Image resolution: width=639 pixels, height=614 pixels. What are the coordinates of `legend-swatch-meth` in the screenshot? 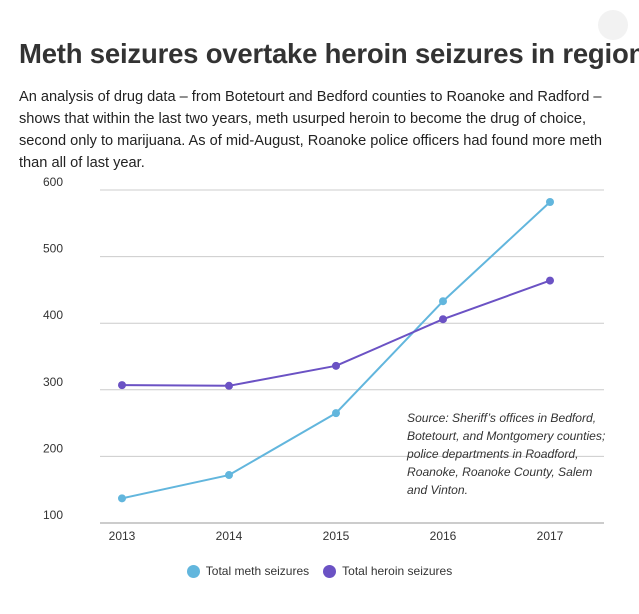 It's located at (193, 571).